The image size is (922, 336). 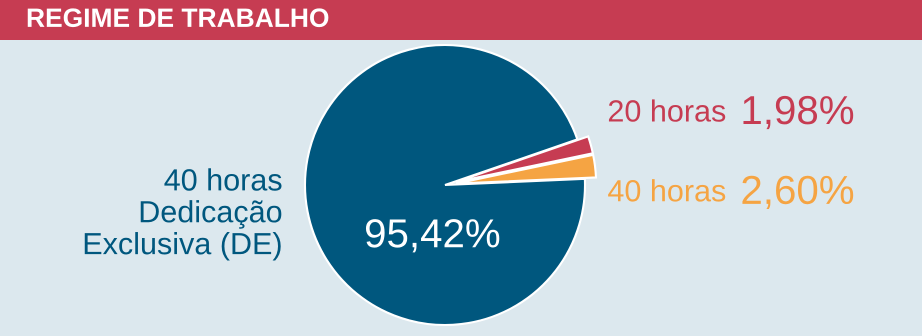 I want to click on slice-label: 40 horas Dedicação Exclusiva (DE), so click(x=183, y=214).